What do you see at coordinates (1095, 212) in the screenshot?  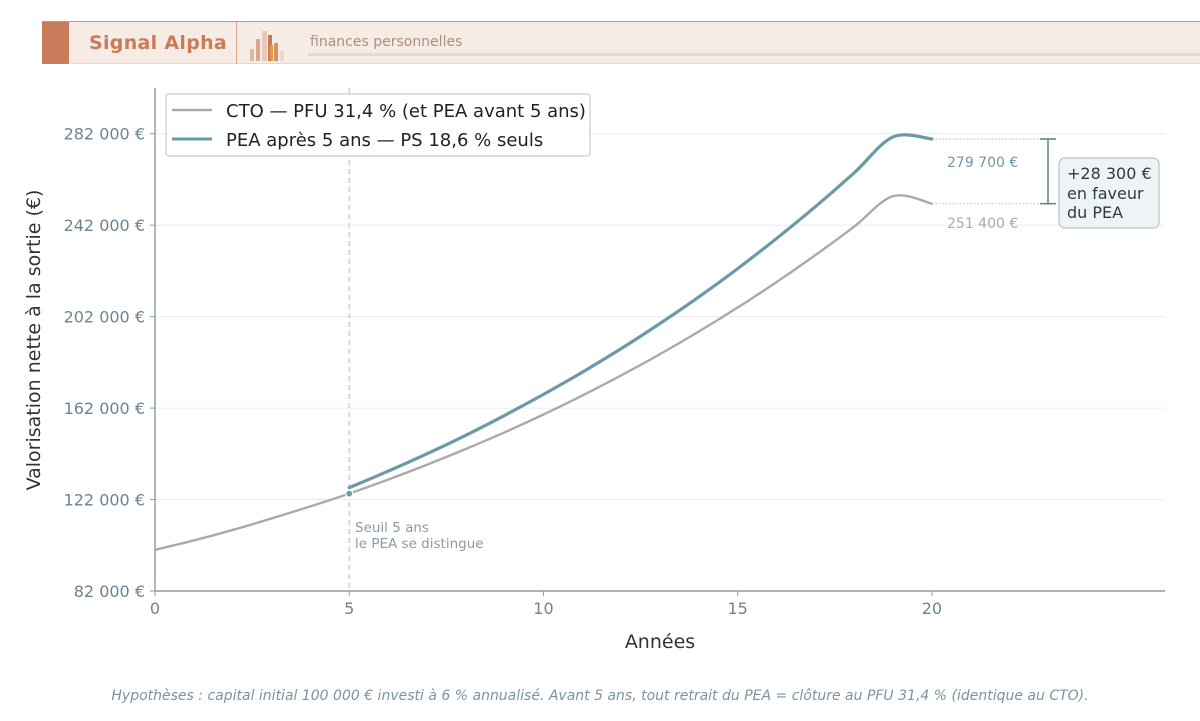 I see `gap-annotation-line3: du PEA` at bounding box center [1095, 212].